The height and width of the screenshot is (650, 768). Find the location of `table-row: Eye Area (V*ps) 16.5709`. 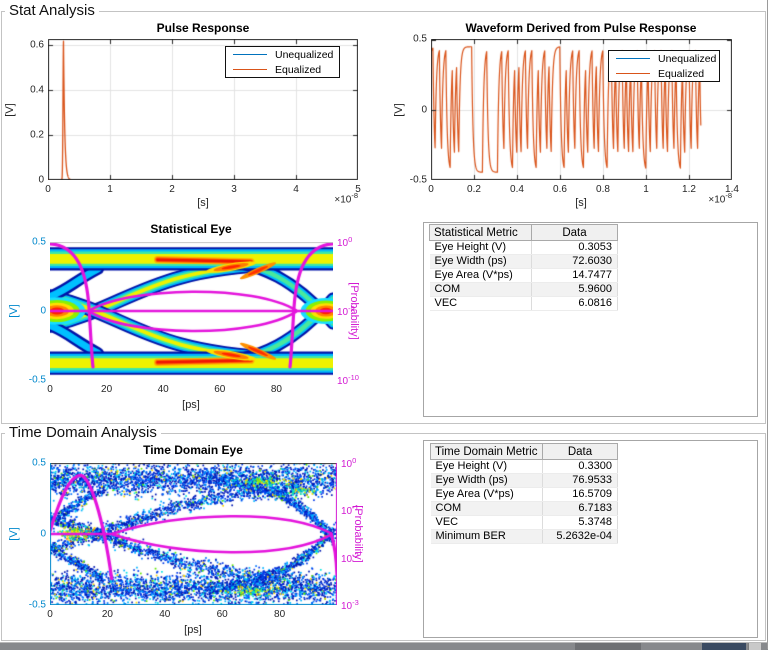

table-row: Eye Area (V*ps) 16.5709 is located at coordinates (524, 494).